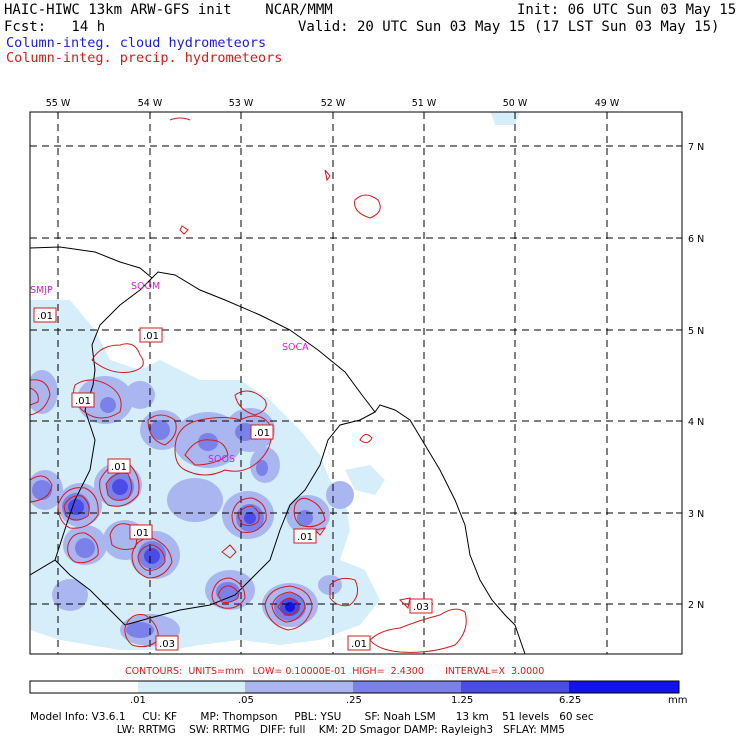  I want to click on lat-ticks, so click(679, 375).